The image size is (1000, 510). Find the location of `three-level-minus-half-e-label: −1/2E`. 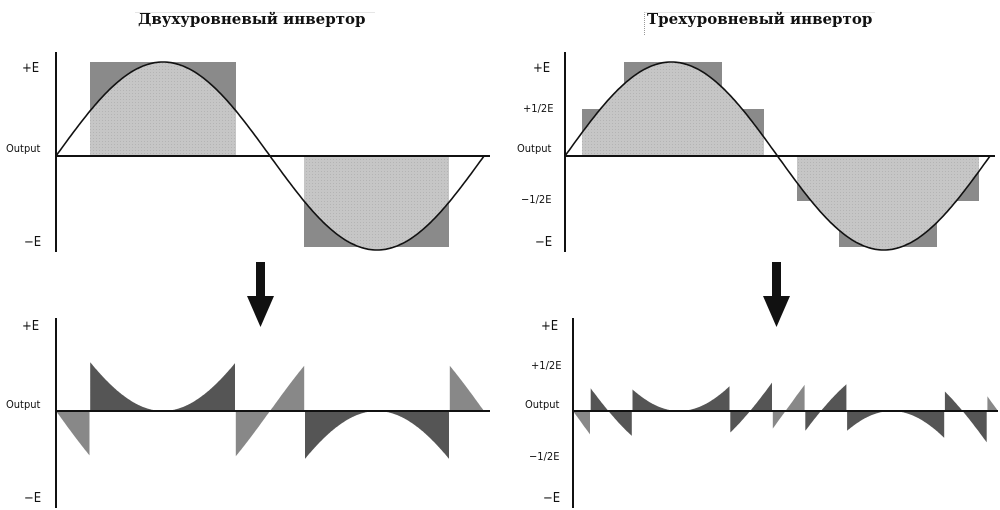

three-level-minus-half-e-label: −1/2E is located at coordinates (536, 199).